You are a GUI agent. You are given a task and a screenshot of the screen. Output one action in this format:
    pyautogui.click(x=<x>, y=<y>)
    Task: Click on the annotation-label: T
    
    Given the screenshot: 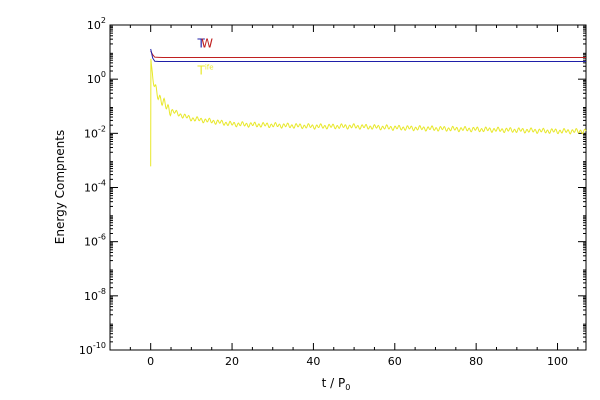 What is the action you would take?
    pyautogui.click(x=200, y=43)
    